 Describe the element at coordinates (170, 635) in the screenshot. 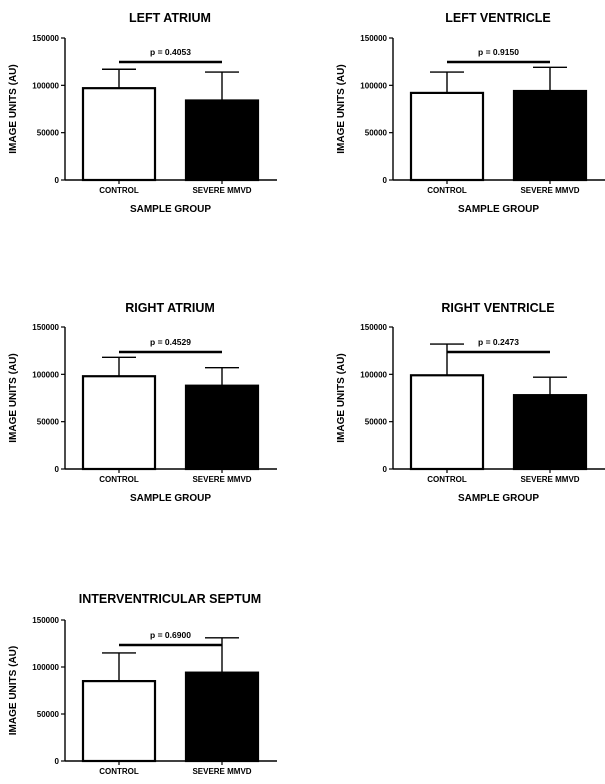

I see `p-value-label: p = 0.6900` at that location.